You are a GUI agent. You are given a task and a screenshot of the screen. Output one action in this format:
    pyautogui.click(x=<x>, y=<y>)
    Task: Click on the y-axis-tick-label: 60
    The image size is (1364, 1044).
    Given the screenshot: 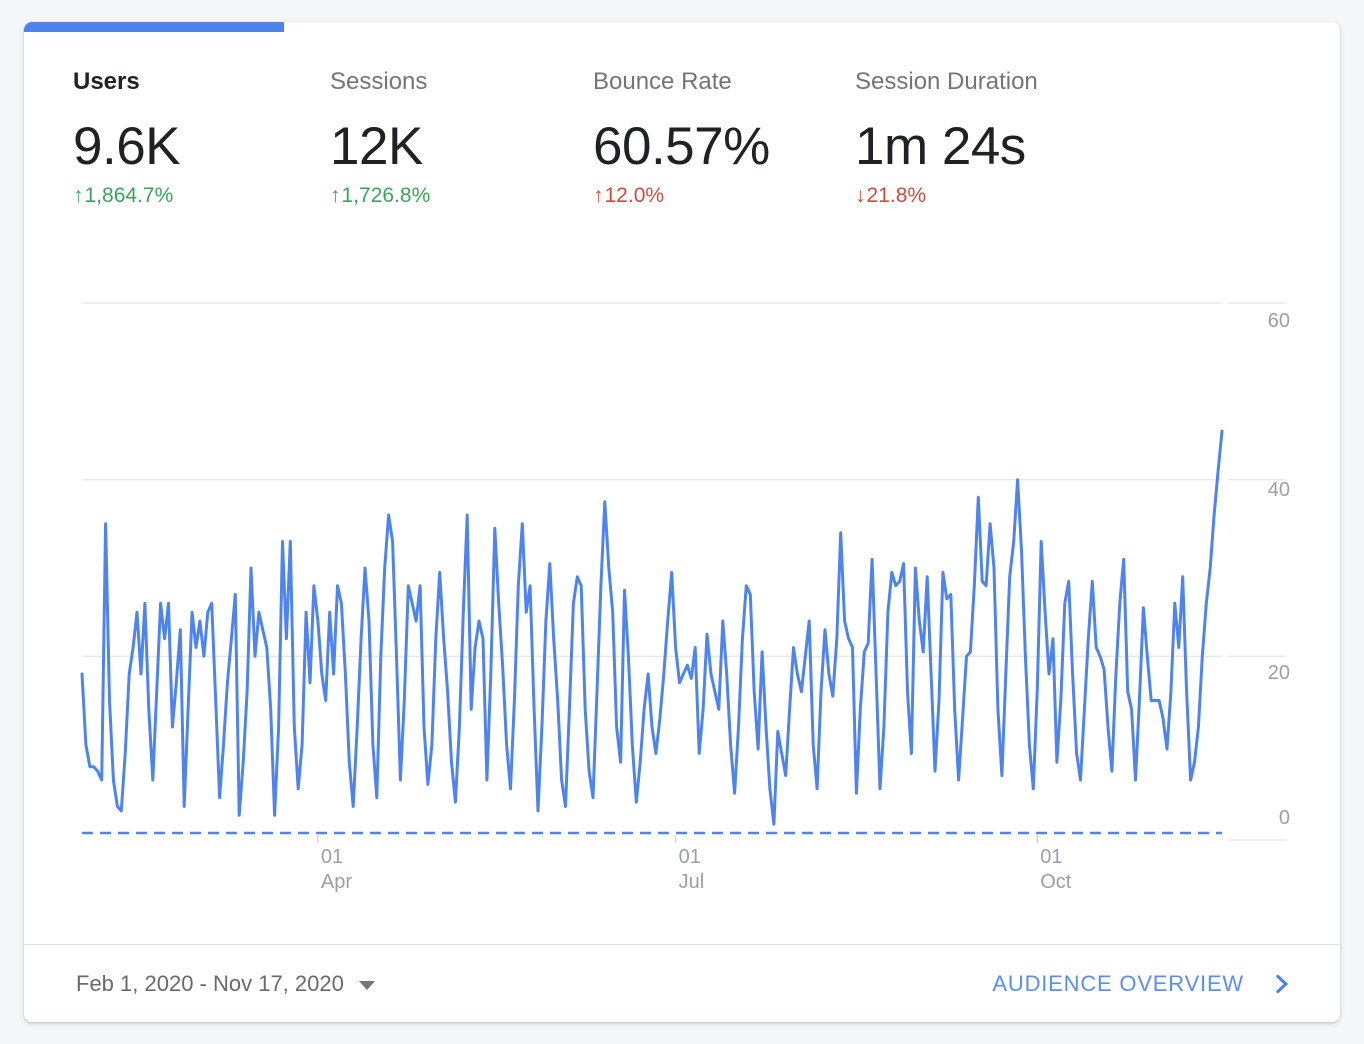 What is the action you would take?
    pyautogui.click(x=1278, y=321)
    